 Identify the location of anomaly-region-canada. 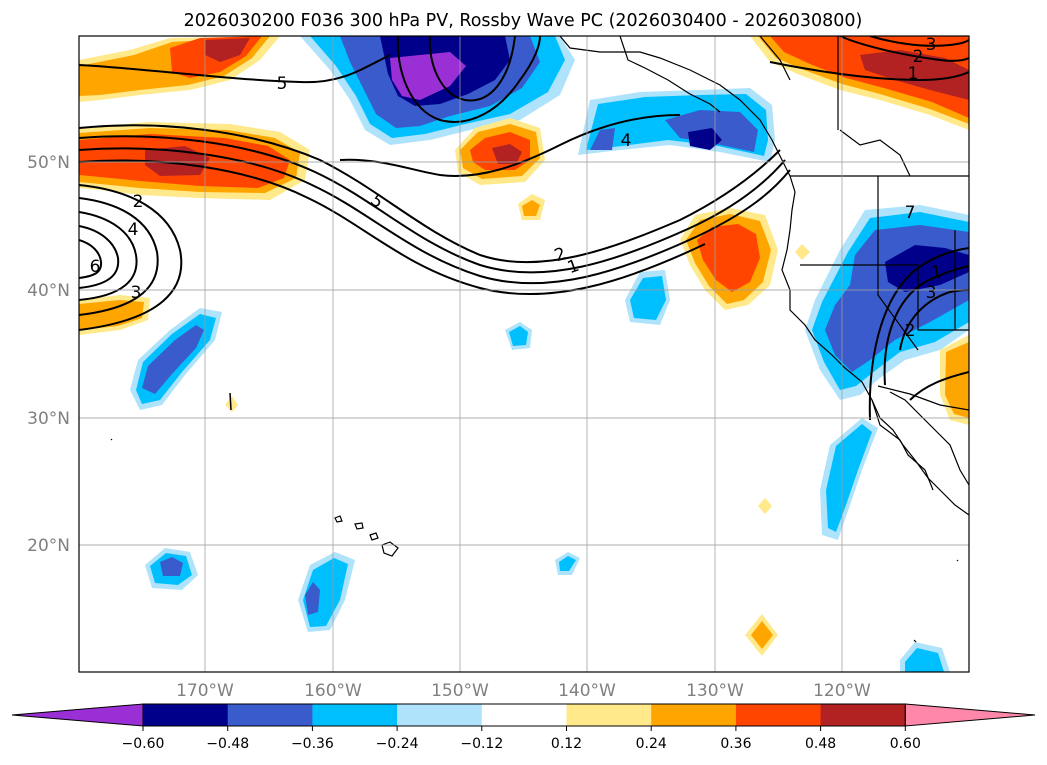
(914, 75).